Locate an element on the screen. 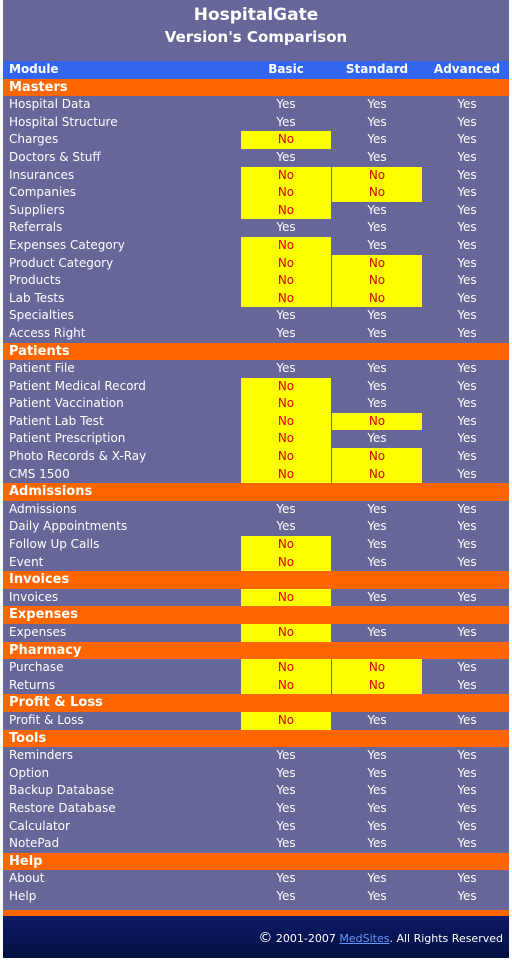 This screenshot has width=512, height=960. table-row: Specialties Yes Yes Yes is located at coordinates (256, 316).